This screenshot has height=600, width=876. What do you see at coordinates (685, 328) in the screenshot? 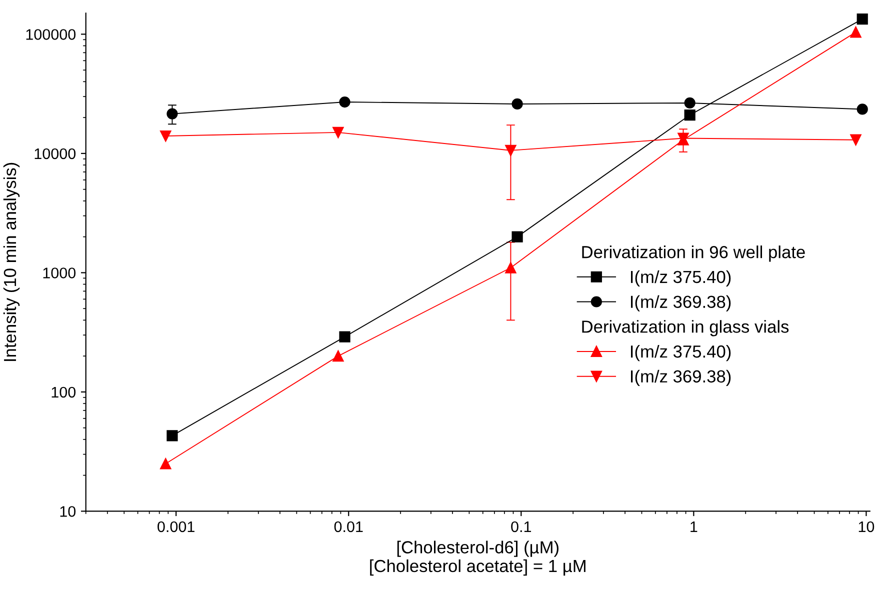
I see `annotation: Derivatization in glass vials` at bounding box center [685, 328].